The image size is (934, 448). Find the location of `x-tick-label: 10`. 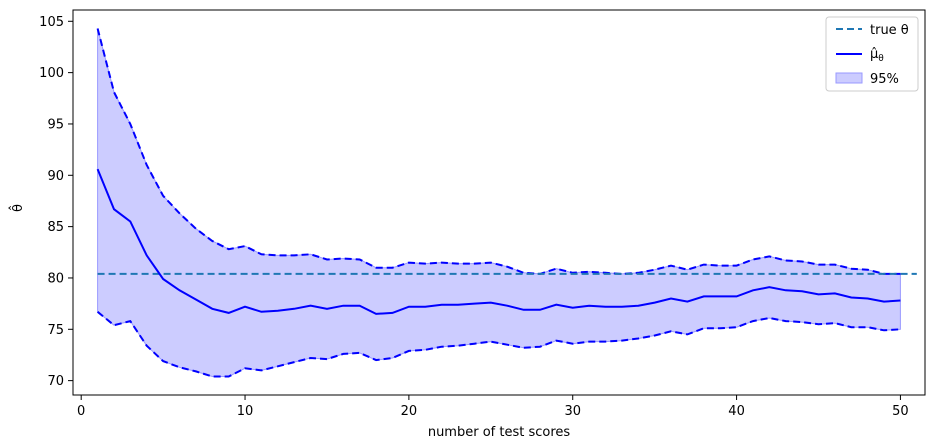

x-tick-label: 10 is located at coordinates (245, 411).